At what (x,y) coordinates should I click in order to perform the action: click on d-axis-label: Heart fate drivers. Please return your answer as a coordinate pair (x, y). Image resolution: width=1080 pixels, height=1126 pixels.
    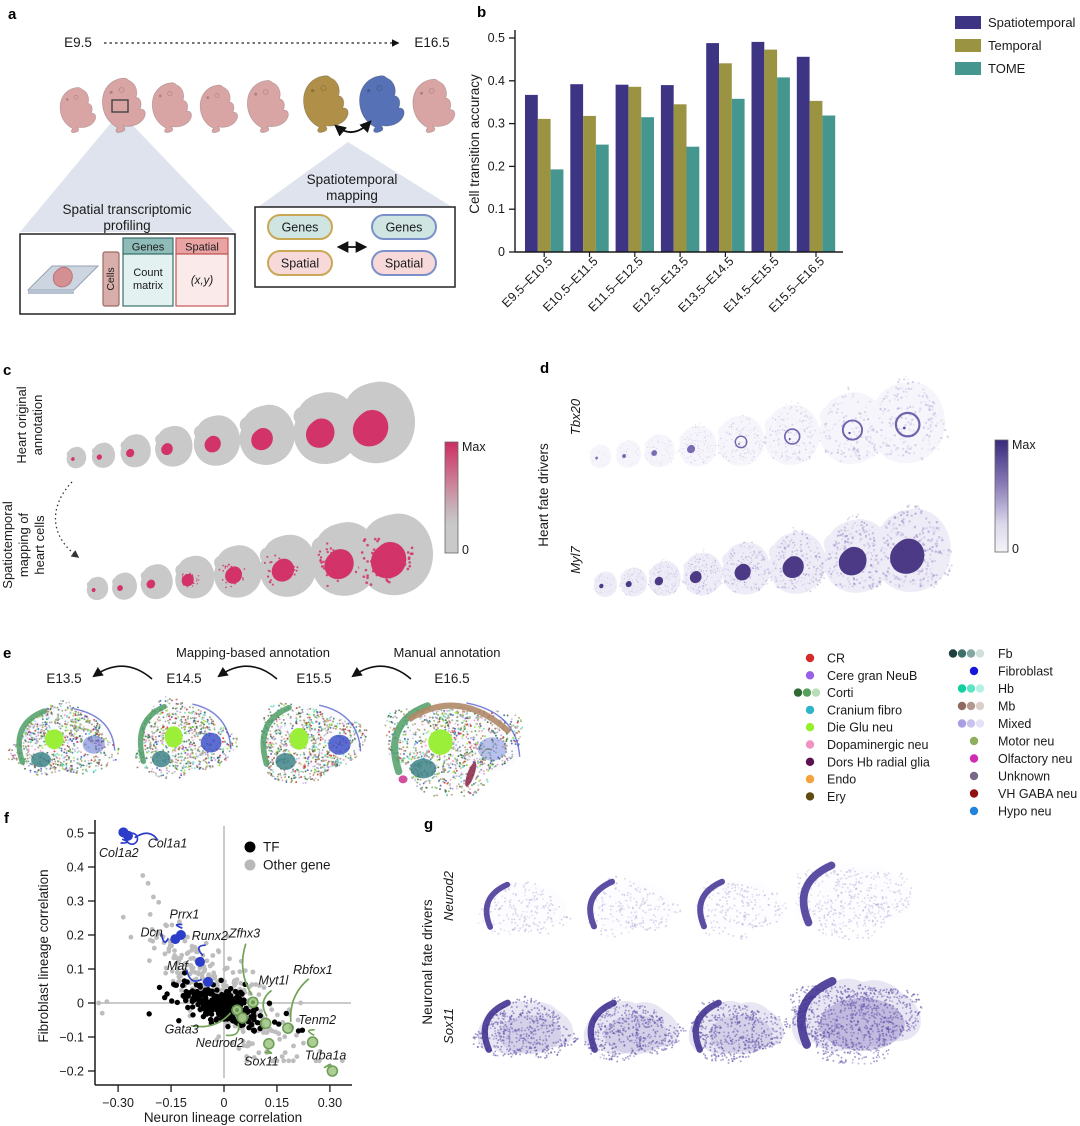
    Looking at the image, I should click on (543, 495).